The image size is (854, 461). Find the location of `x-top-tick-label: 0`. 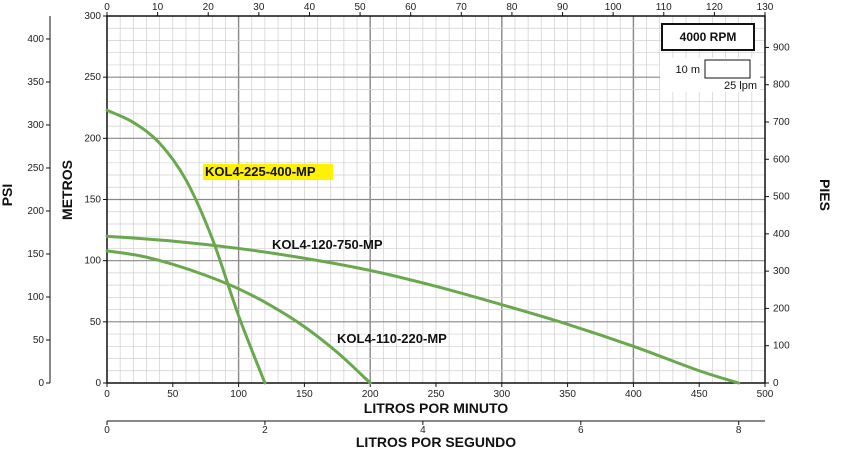

x-top-tick-label: 0 is located at coordinates (107, 7).